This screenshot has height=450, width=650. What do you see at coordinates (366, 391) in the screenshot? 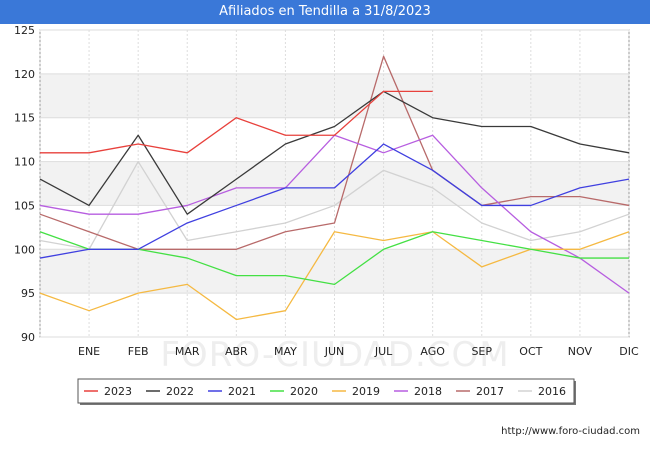
I see `legend-label-2019: 2019` at bounding box center [366, 391].